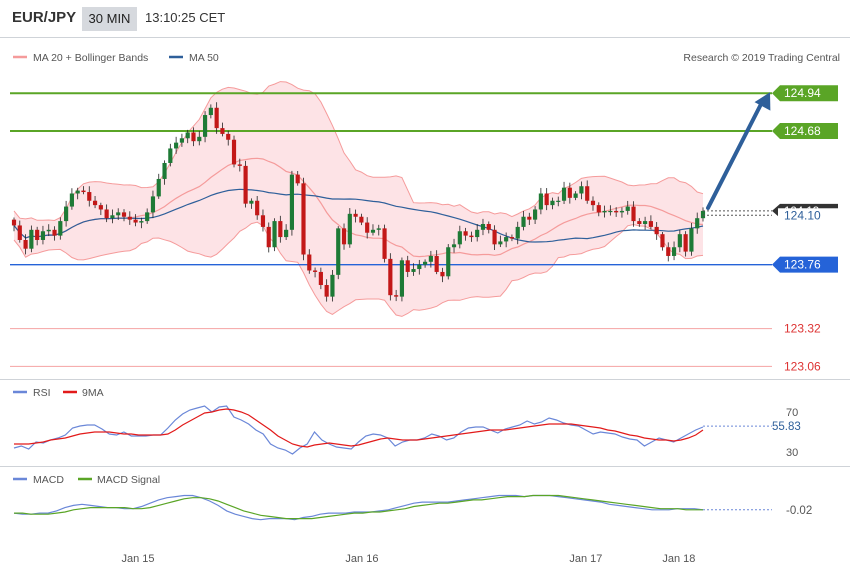  What do you see at coordinates (585, 559) in the screenshot?
I see `x-tick-label-2: Jan 17` at bounding box center [585, 559].